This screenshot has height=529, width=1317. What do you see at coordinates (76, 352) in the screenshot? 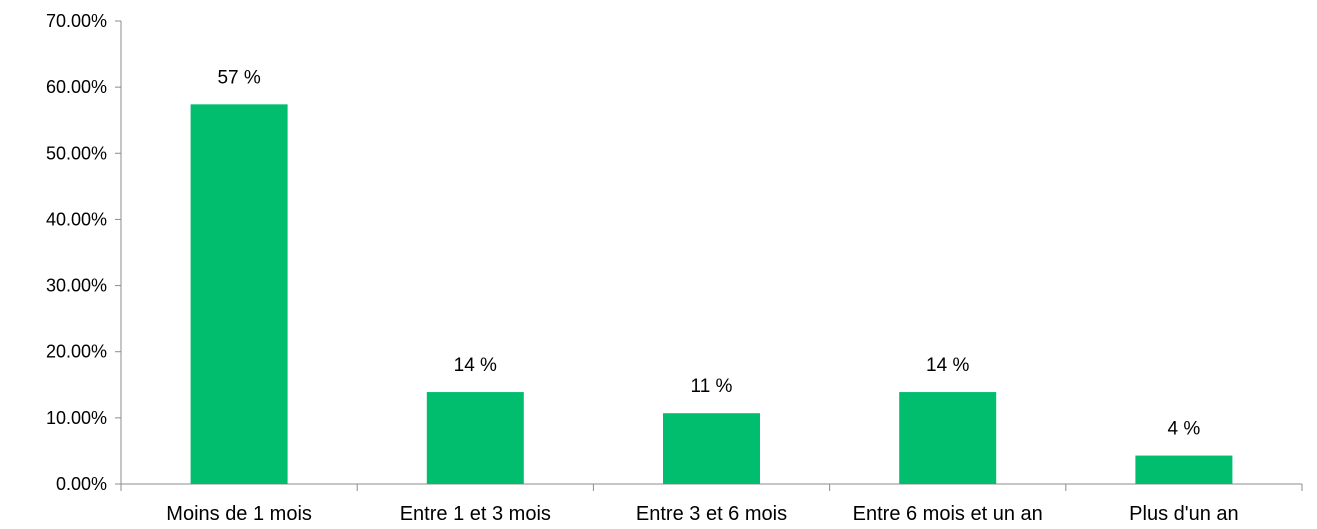
I see `y-tick-label: 20.00%` at bounding box center [76, 352].